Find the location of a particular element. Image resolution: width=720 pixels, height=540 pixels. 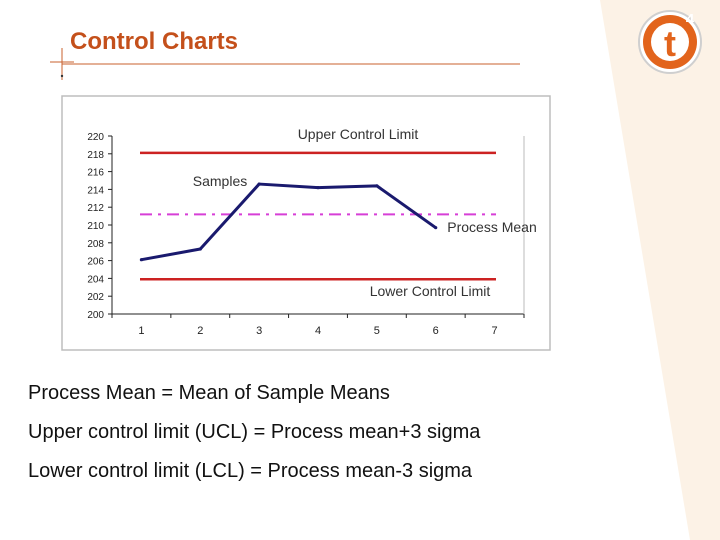

y-tick-label: 208 is located at coordinates (95, 244).